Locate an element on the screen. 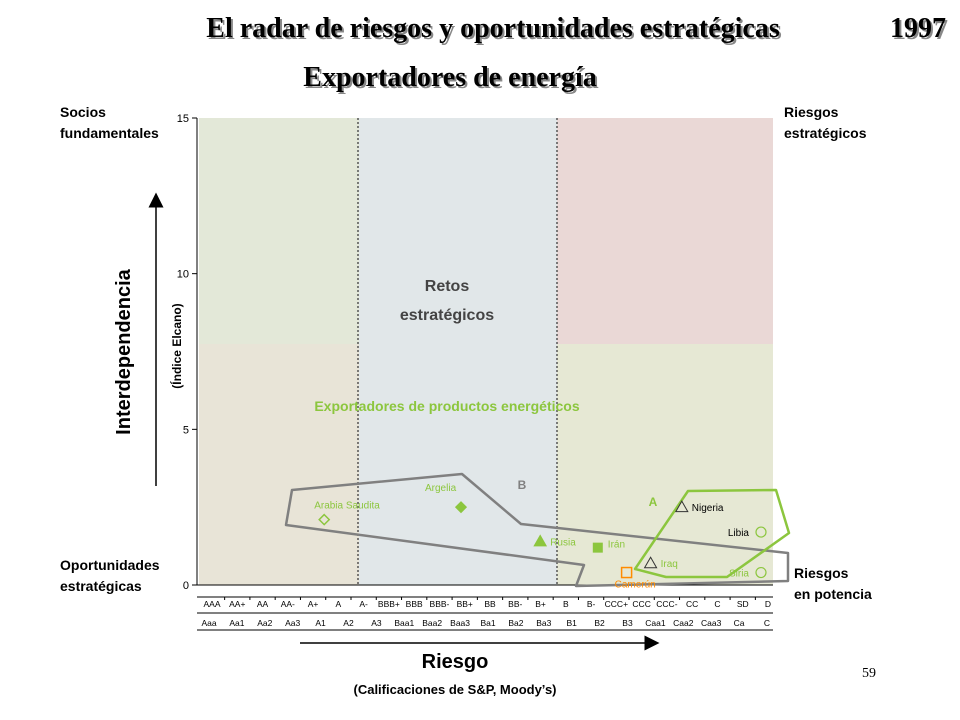 This screenshot has height=720, width=960. slide-year-shadow: 1997 is located at coordinates (920, 30).